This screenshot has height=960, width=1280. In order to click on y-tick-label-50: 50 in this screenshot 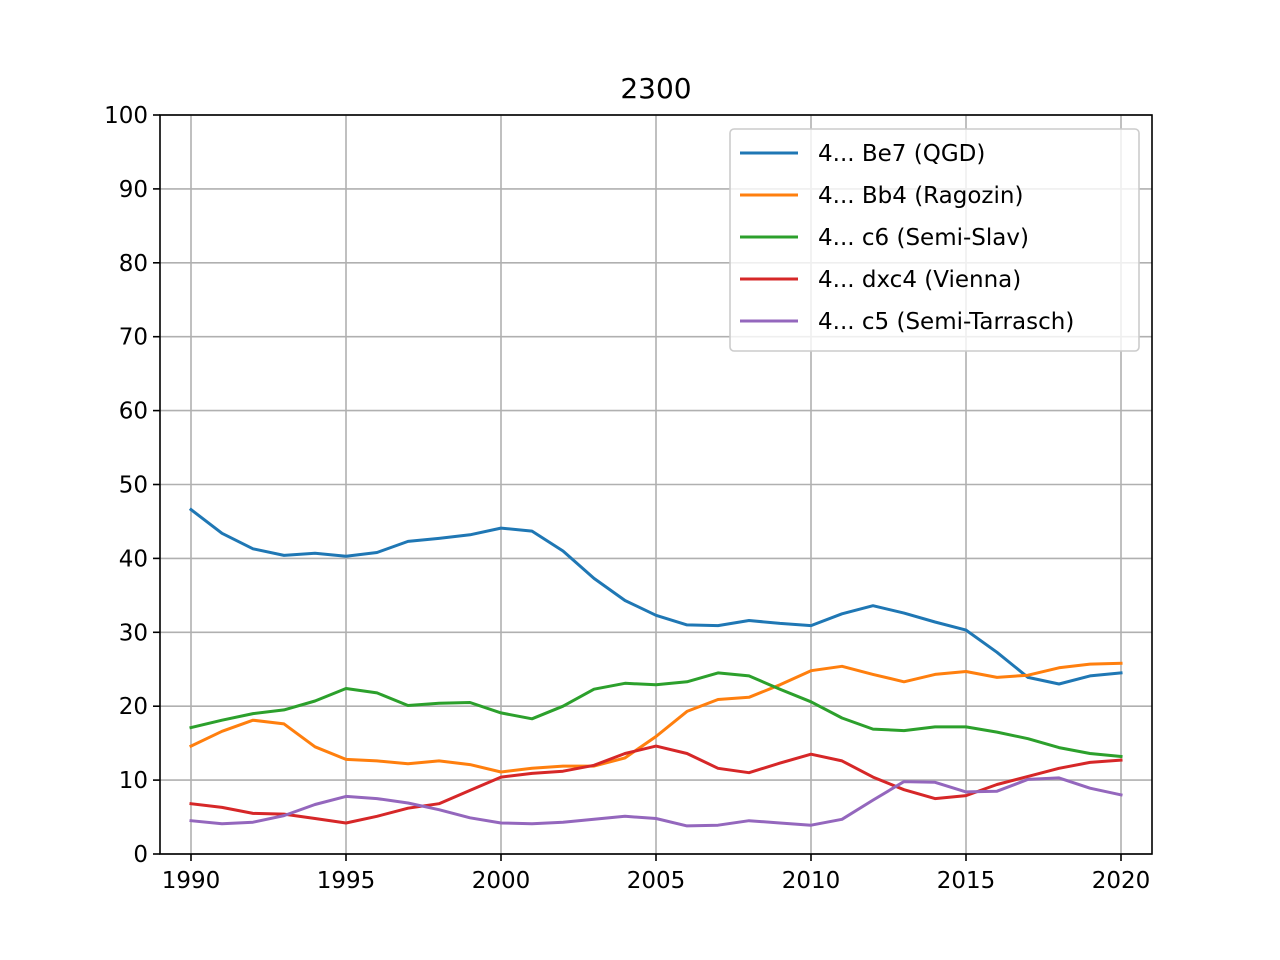, I will do `click(133, 486)`.